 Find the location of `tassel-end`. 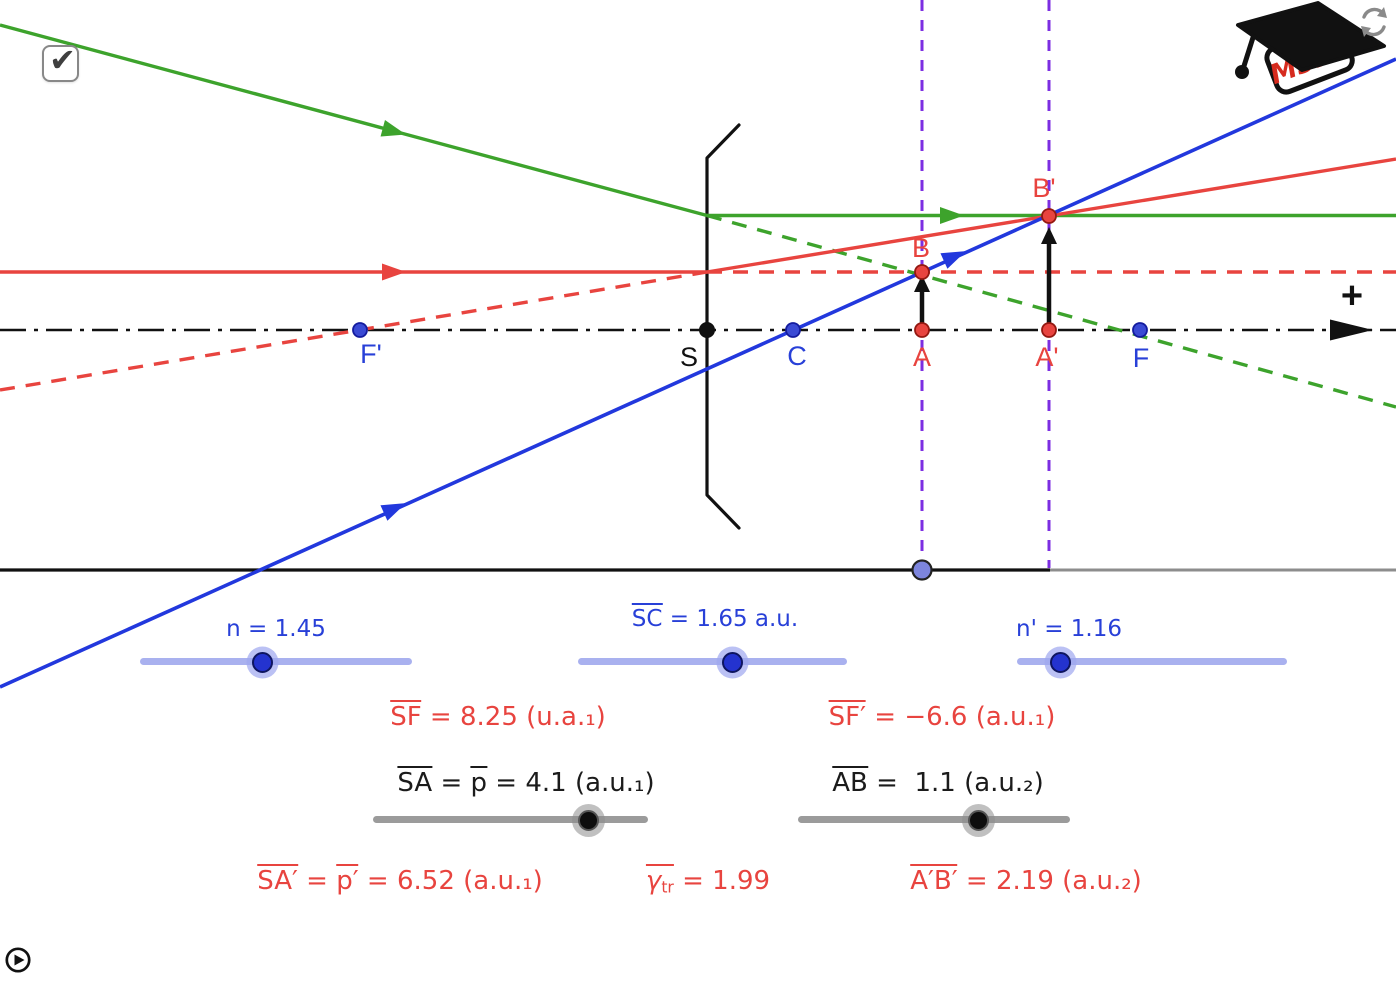

tassel-end is located at coordinates (1242, 72).